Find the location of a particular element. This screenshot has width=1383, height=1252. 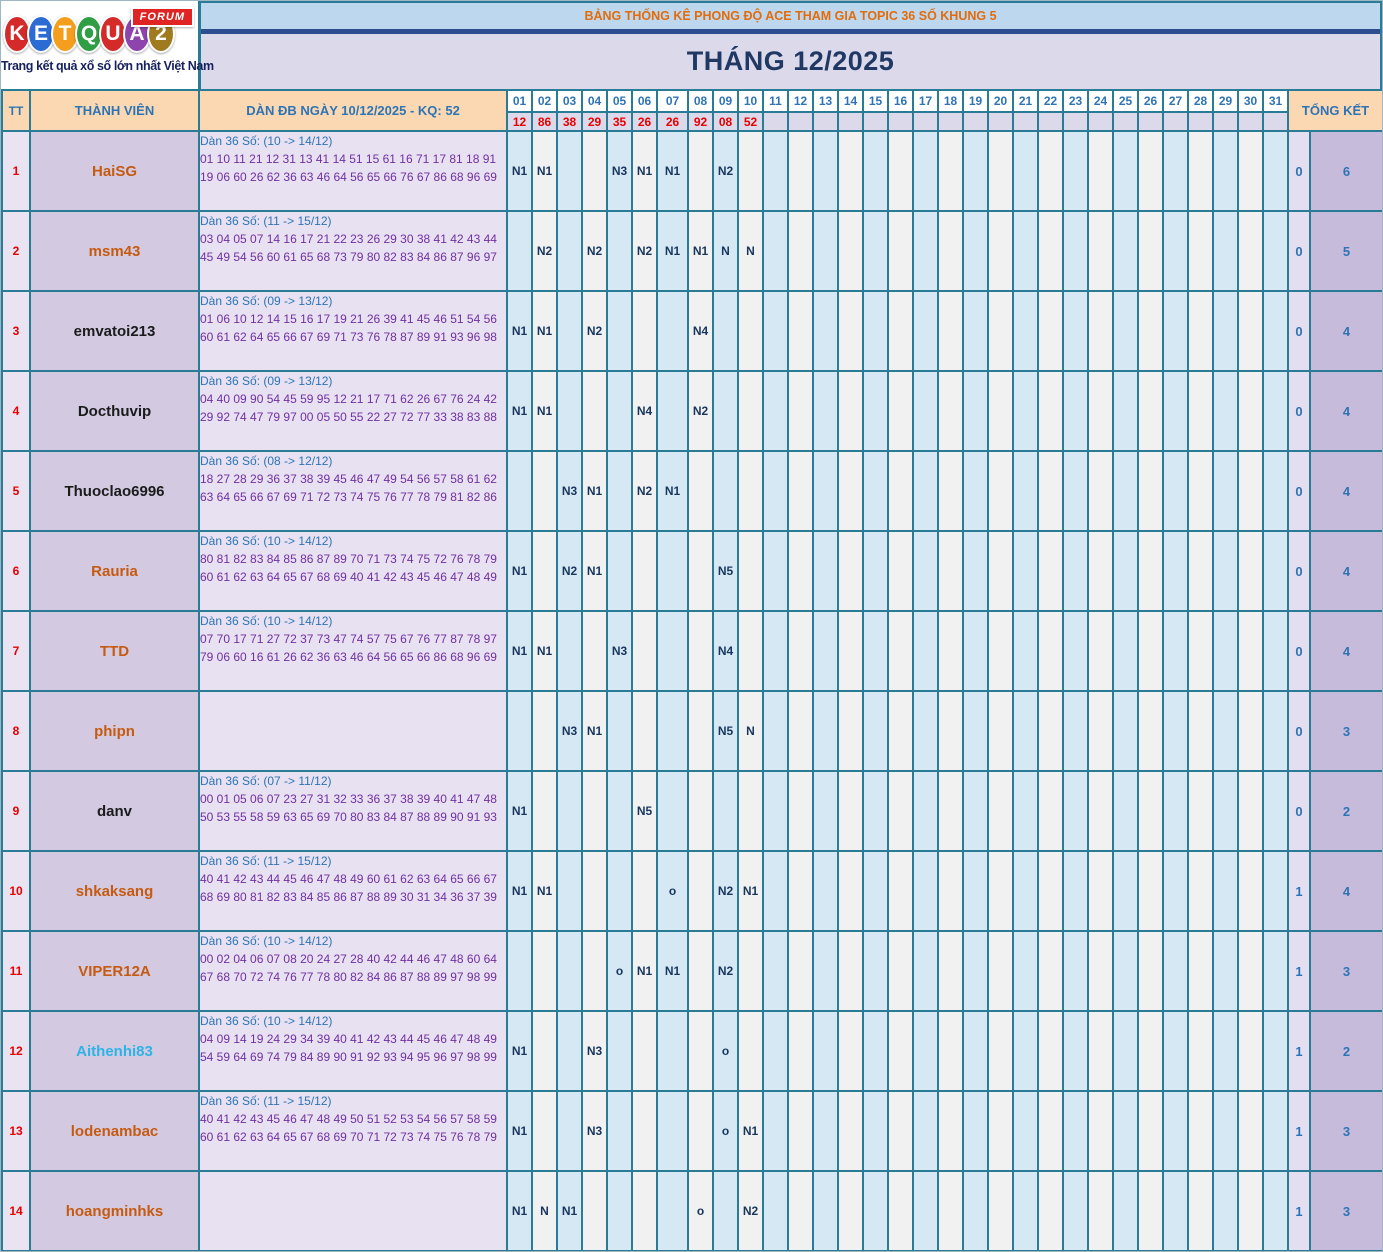

col-header-total: TỔNG KẾT is located at coordinates (1334, 110).